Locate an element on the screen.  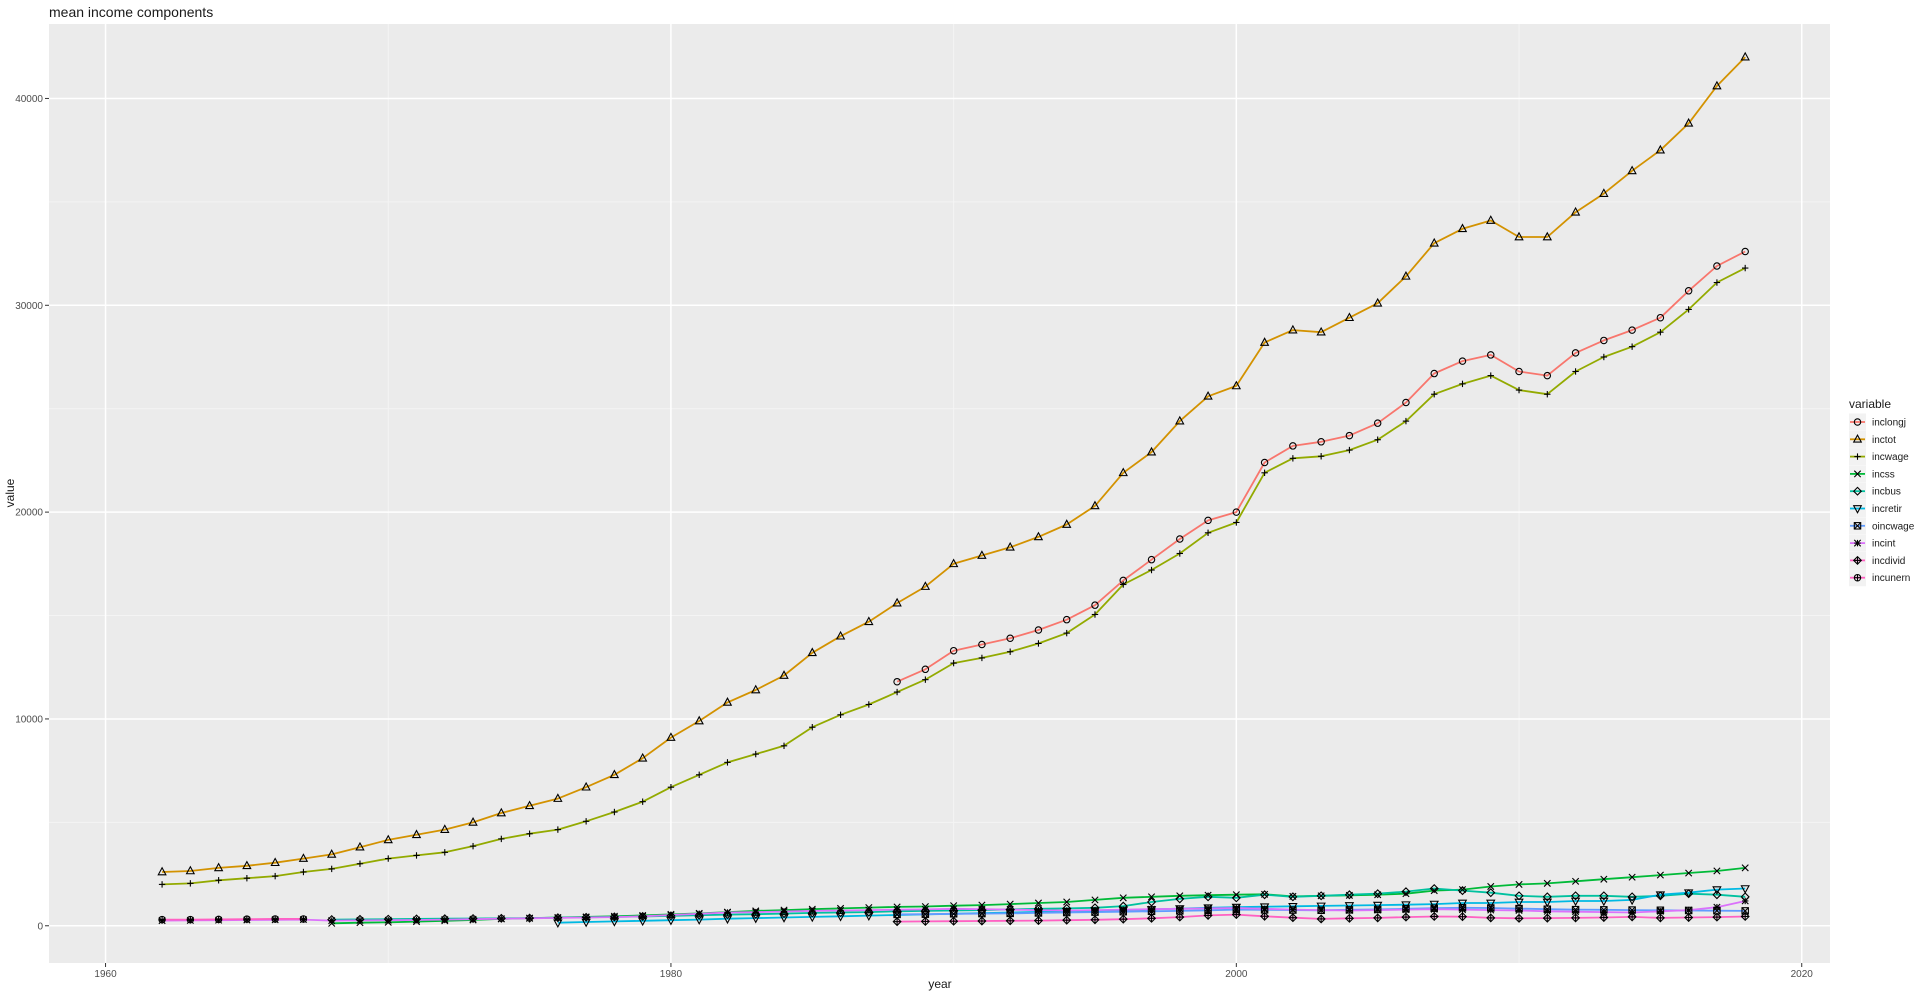
y-axis-title: value is located at coordinates (10, 492).